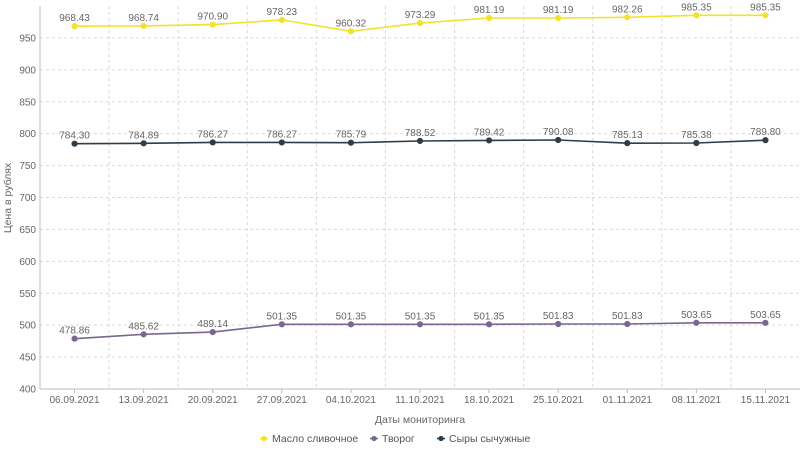  I want to click on x-tick-label: 06.09.2021, so click(75, 400).